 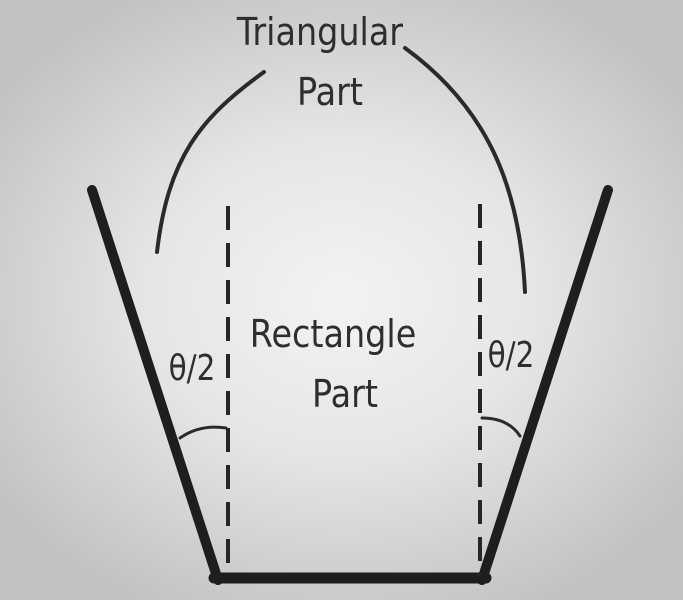 I want to click on right-brace-curve, so click(x=465, y=170).